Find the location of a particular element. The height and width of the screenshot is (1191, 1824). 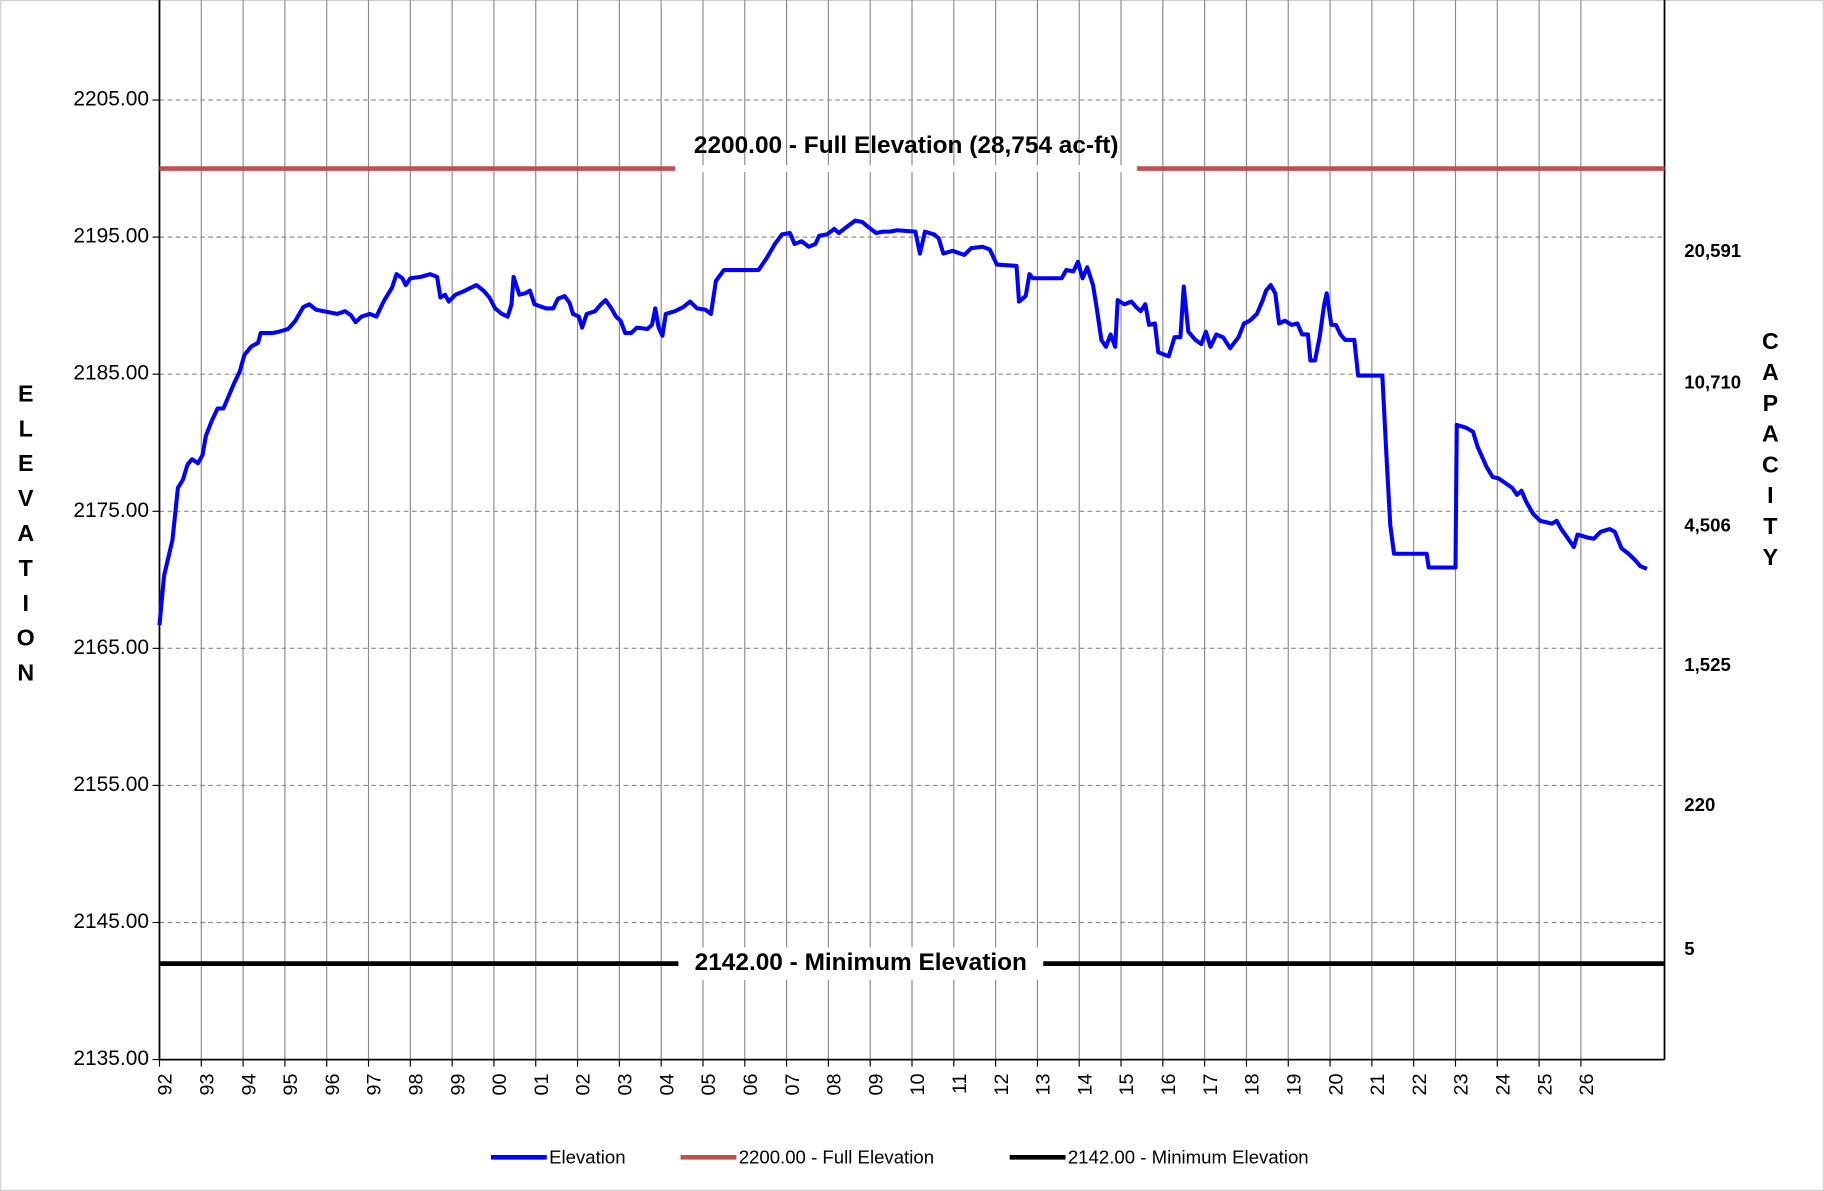

y-tick-label: 2155.00 is located at coordinates (111, 784).